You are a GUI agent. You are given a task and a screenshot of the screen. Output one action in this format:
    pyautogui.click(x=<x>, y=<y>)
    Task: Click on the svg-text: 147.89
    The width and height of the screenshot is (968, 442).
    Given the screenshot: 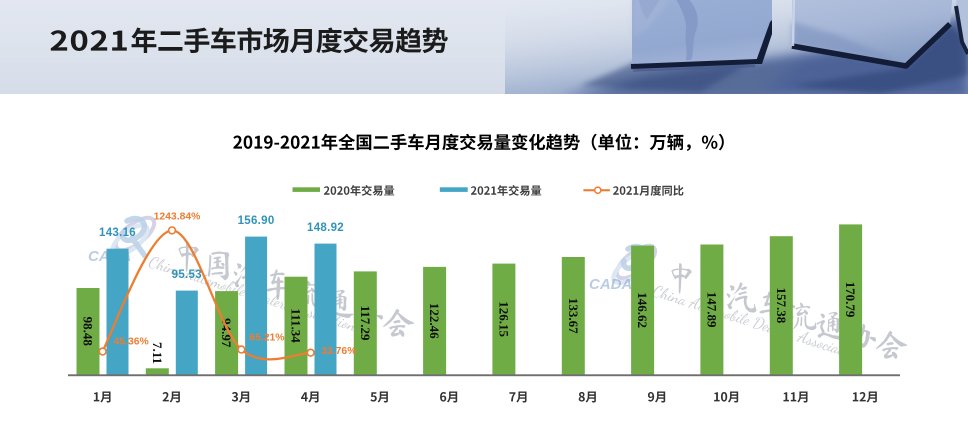 What is the action you would take?
    pyautogui.click(x=711, y=310)
    